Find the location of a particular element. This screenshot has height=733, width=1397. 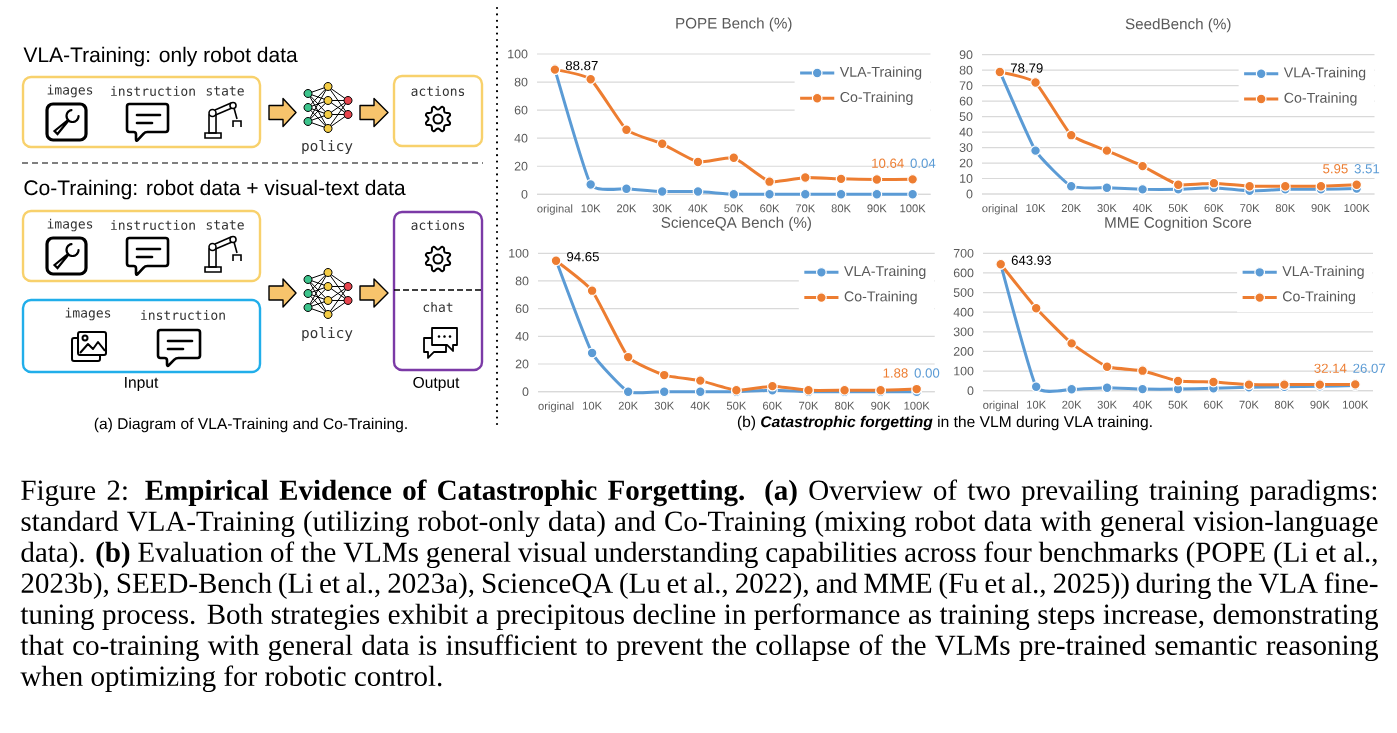

text: state is located at coordinates (225, 225).